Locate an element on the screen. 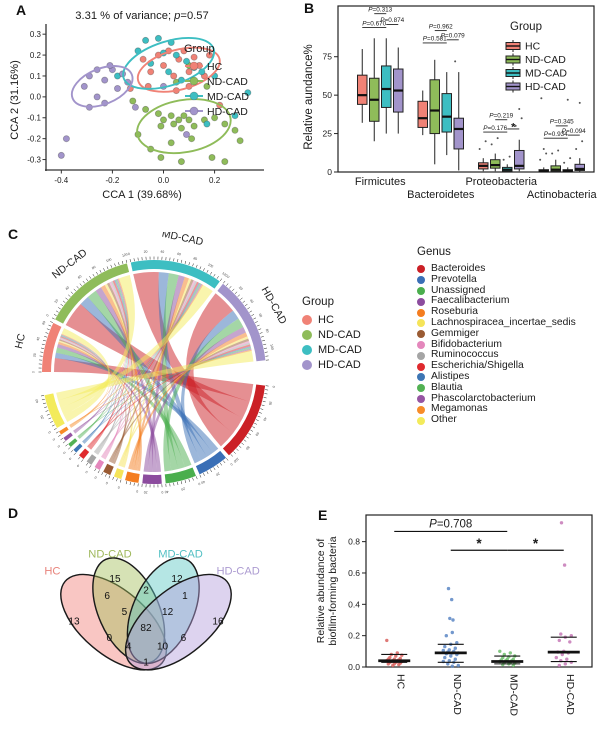  ribbon-HD-CAD-Unassigned is located at coordinates (203, 395).